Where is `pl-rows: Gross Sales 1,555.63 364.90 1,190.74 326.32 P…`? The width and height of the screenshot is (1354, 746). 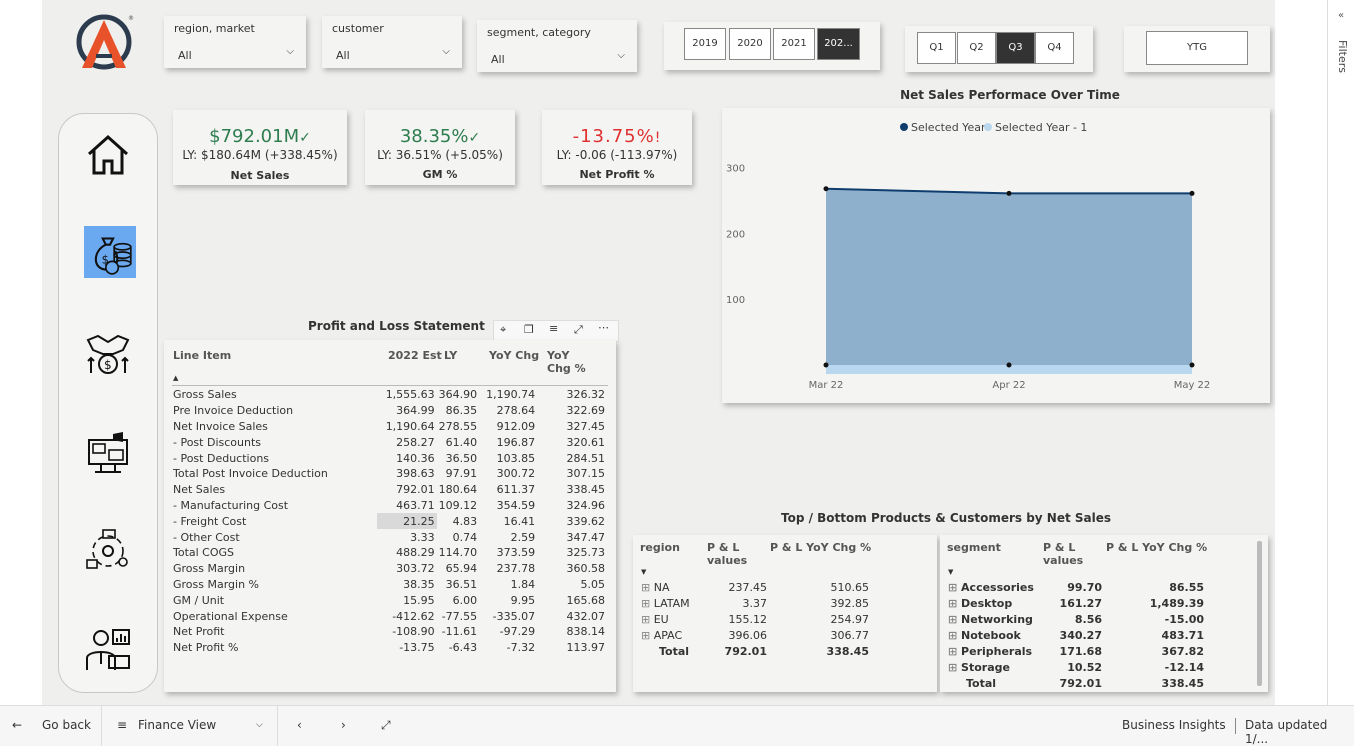
pl-rows: Gross Sales 1,555.63 364.90 1,190.74 326.32 P… is located at coordinates (389, 521).